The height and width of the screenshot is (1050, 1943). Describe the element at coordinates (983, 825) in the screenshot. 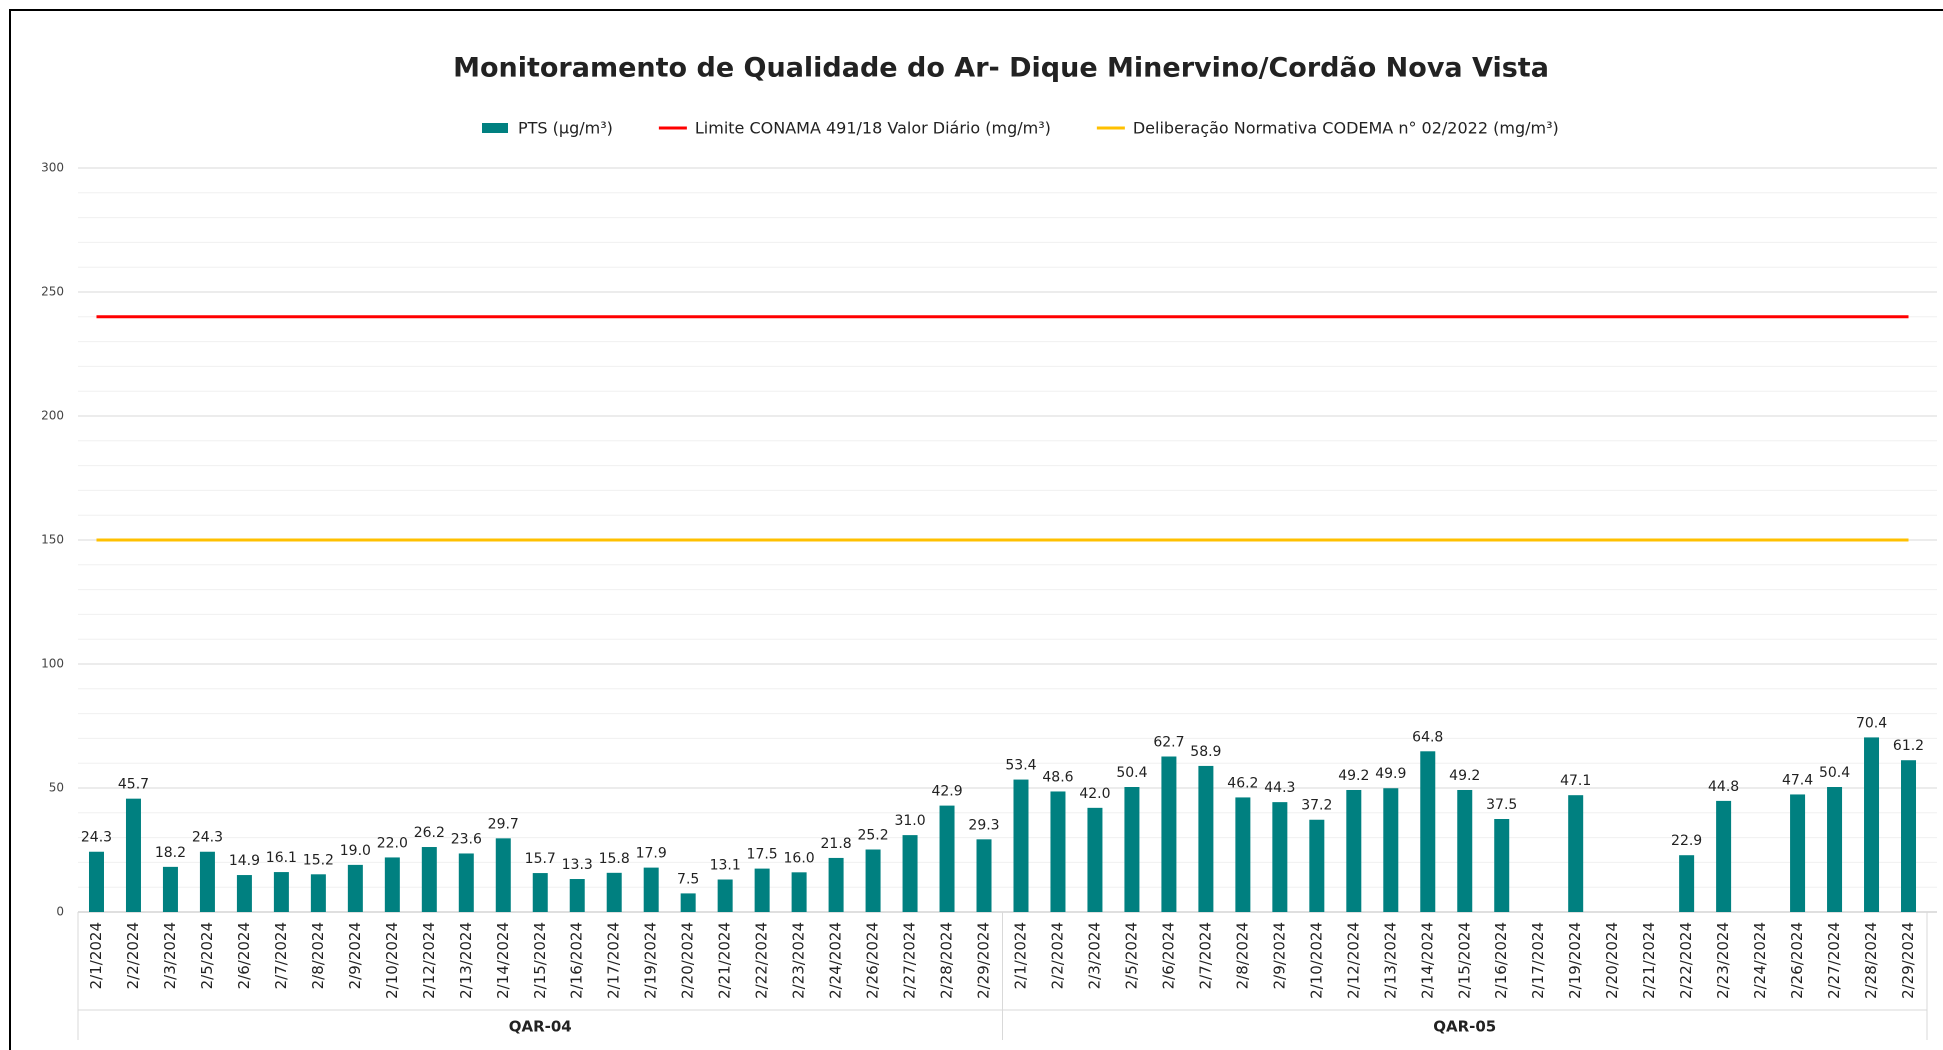

I see `data-label: 29.3` at that location.